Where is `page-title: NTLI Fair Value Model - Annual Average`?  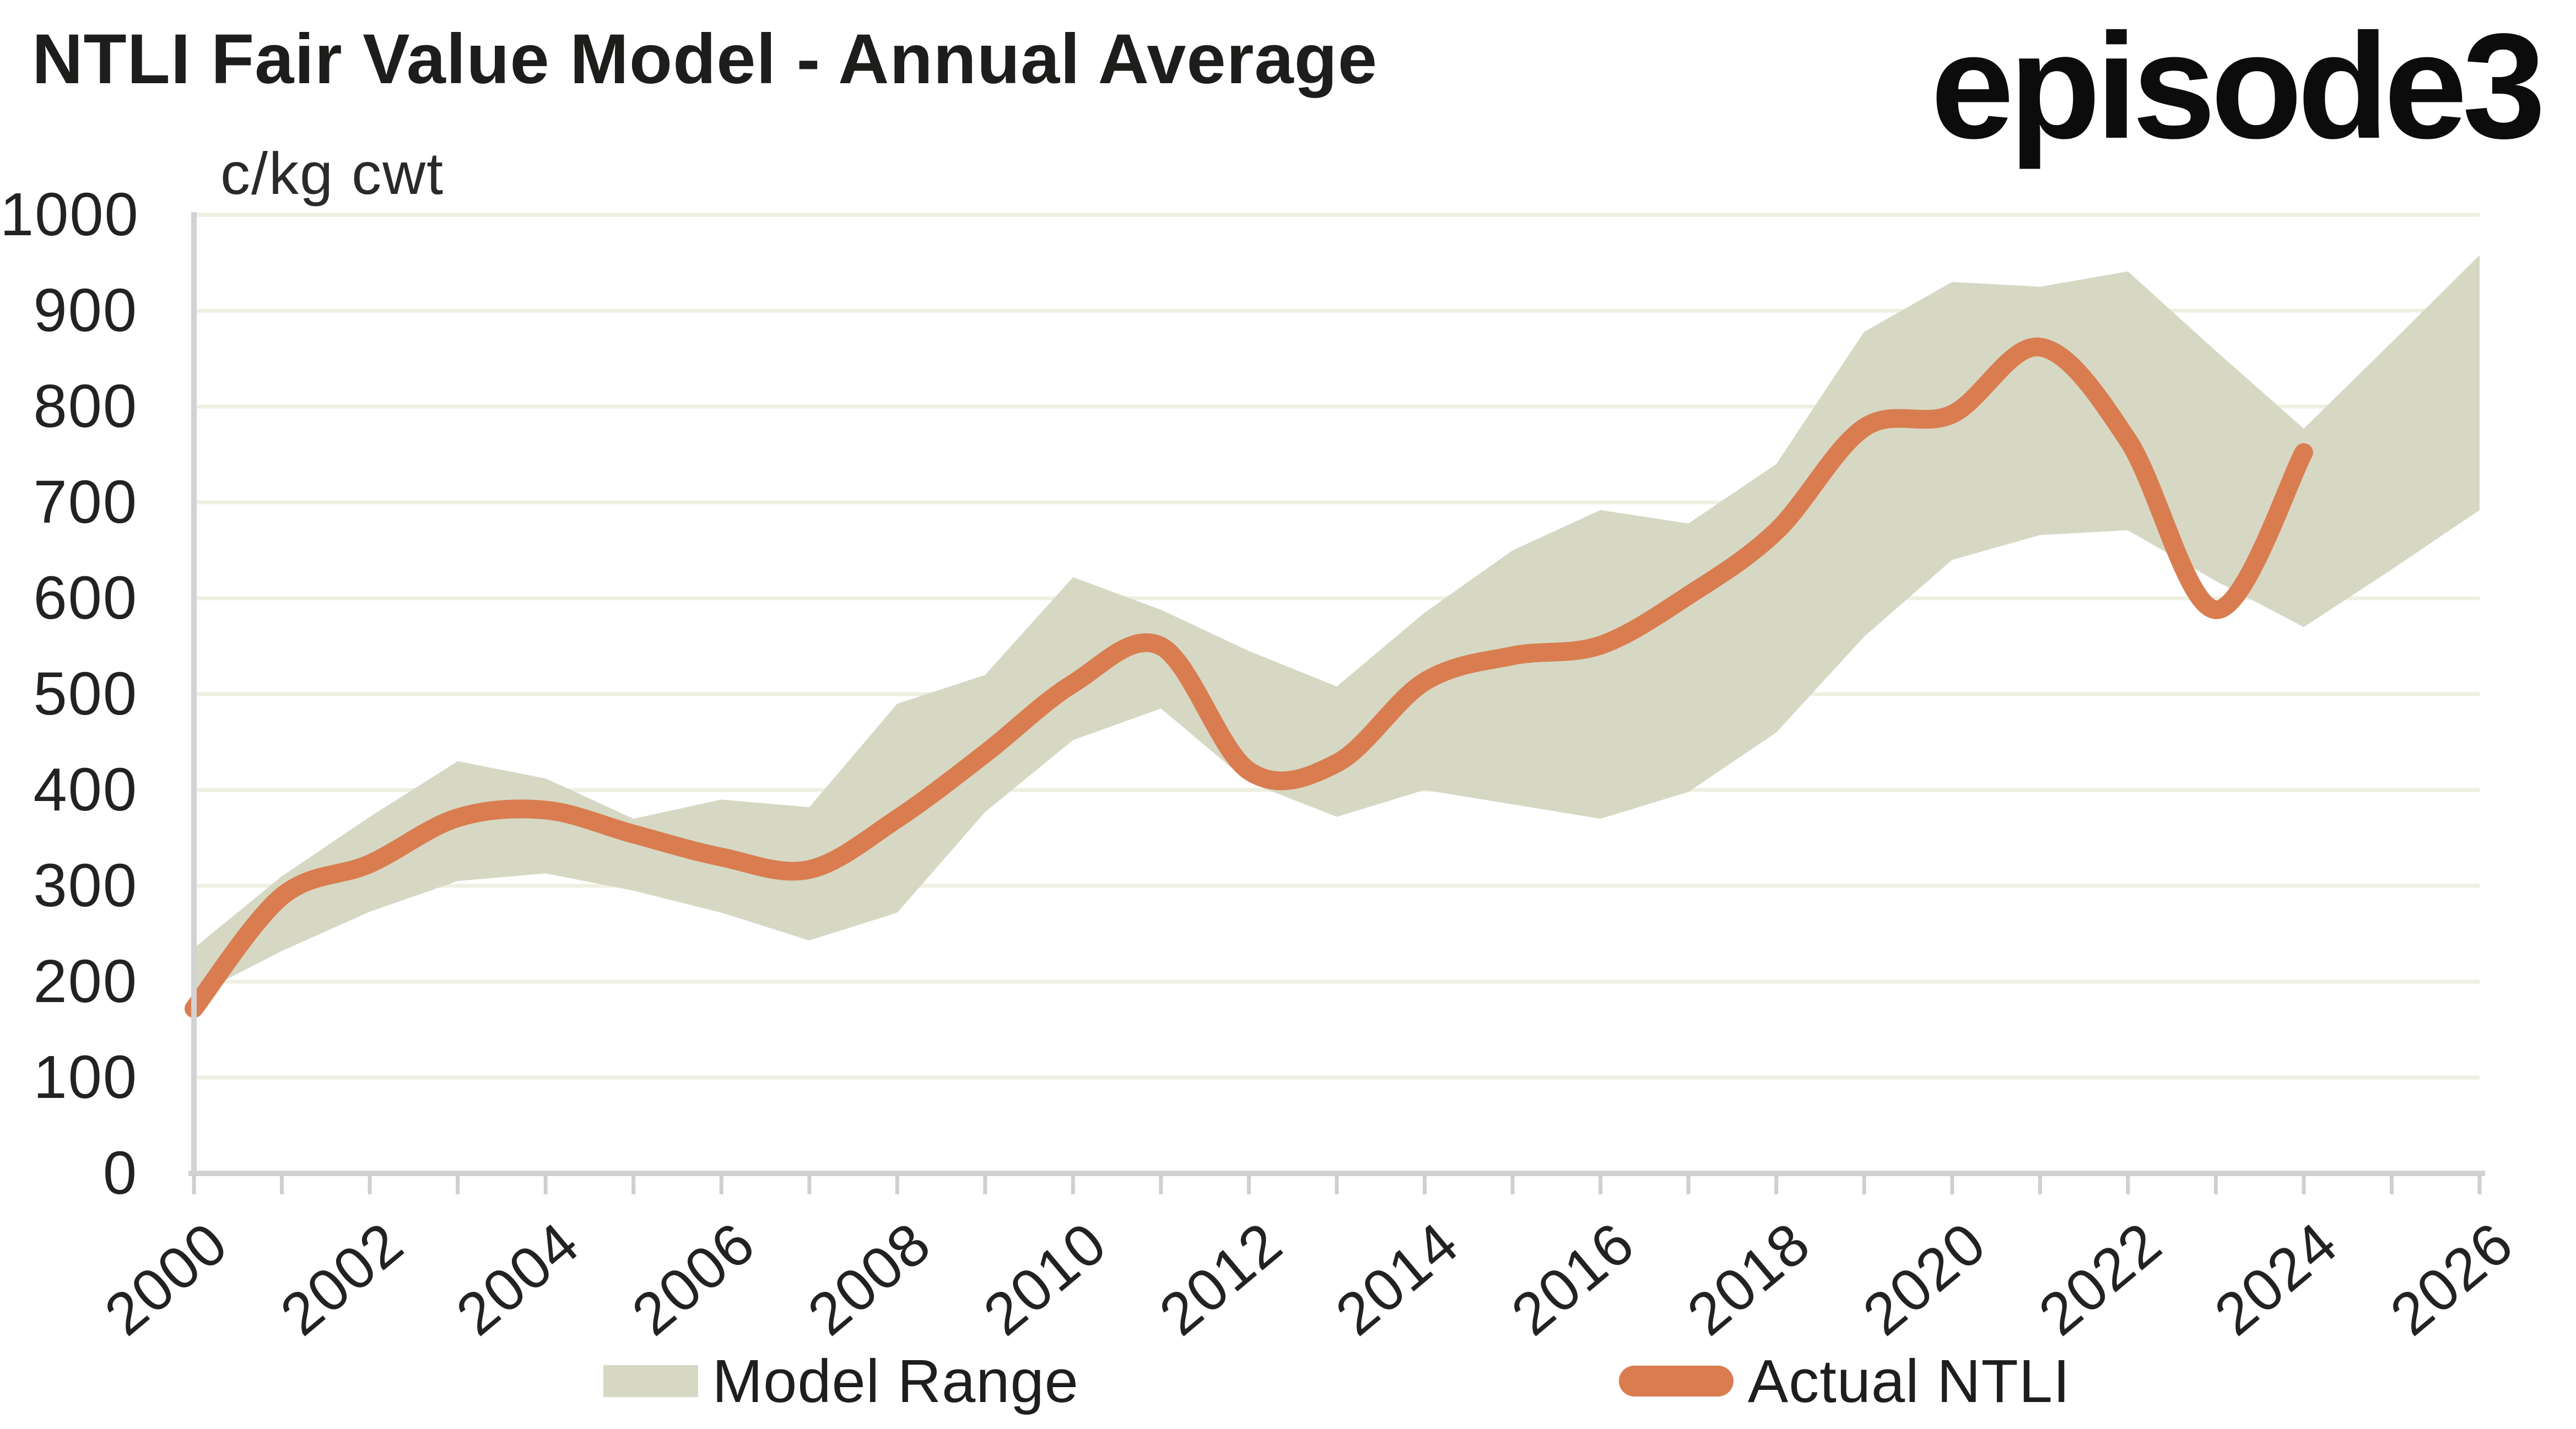 page-title: NTLI Fair Value Model - Annual Average is located at coordinates (705, 59).